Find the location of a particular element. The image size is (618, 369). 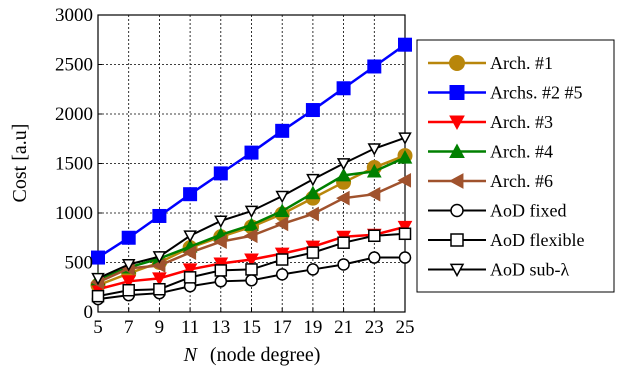

legend-item: Arch. #3 is located at coordinates (490, 122).